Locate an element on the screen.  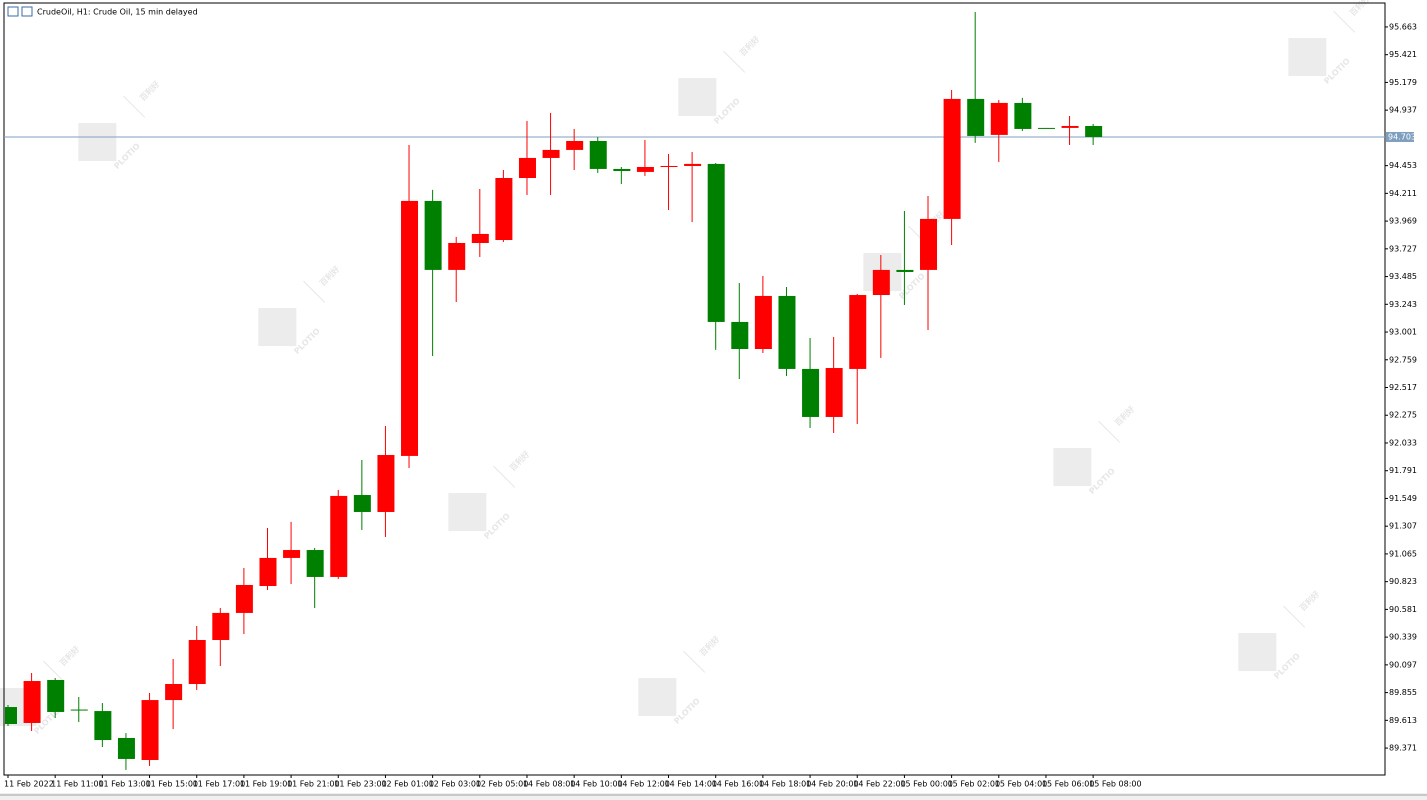
x-tick-label: 14 Feb 10:00 is located at coordinates (596, 784).